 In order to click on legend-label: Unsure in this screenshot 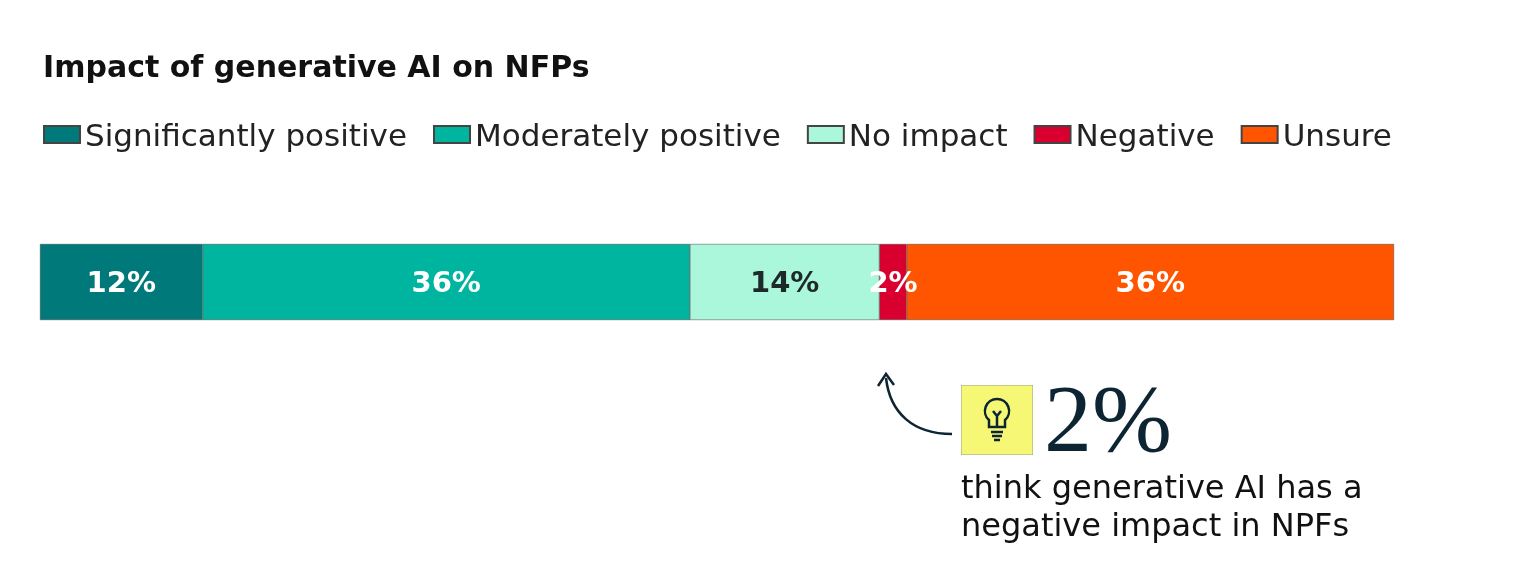, I will do `click(1337, 134)`.